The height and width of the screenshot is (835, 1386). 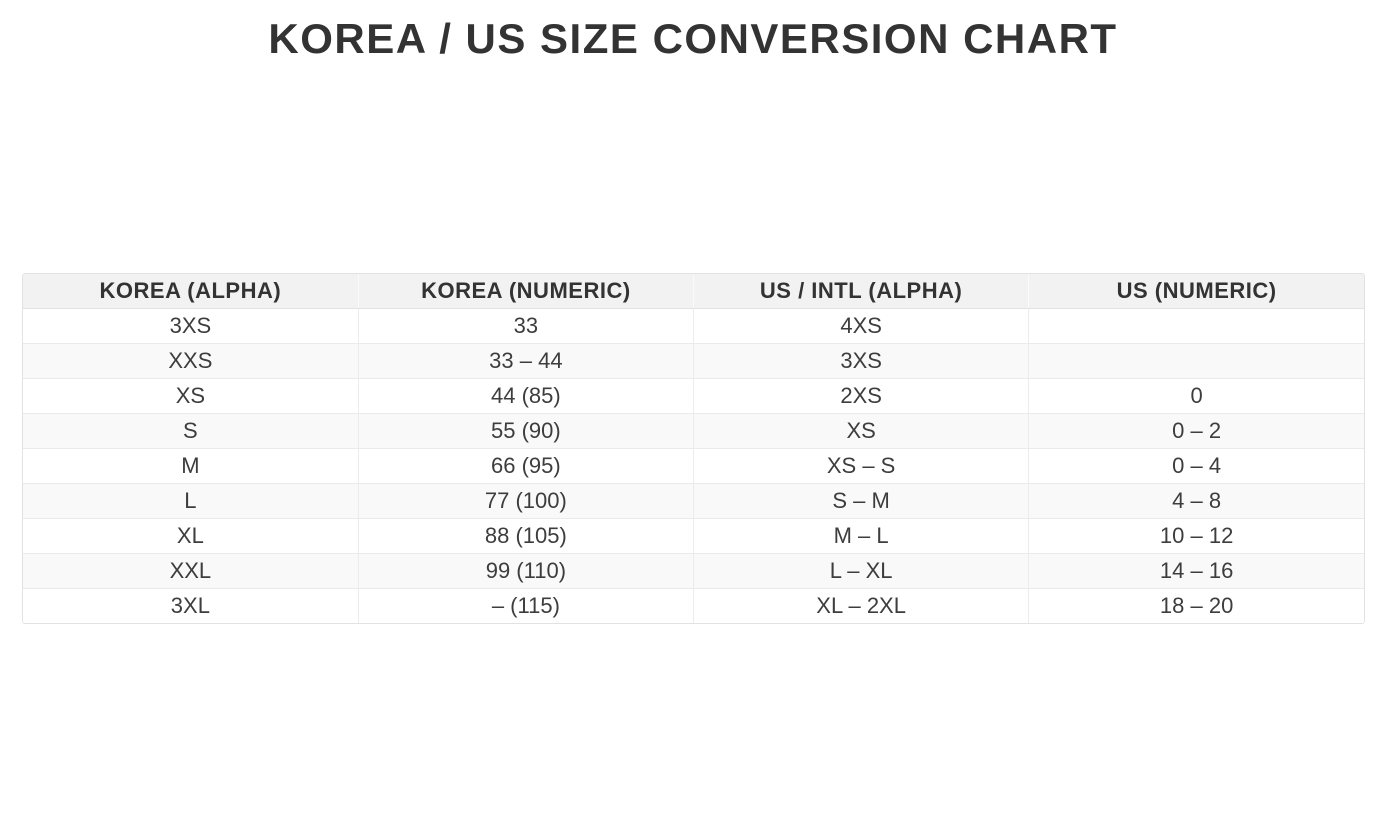 I want to click on table-cell: 99 (110), so click(x=526, y=571).